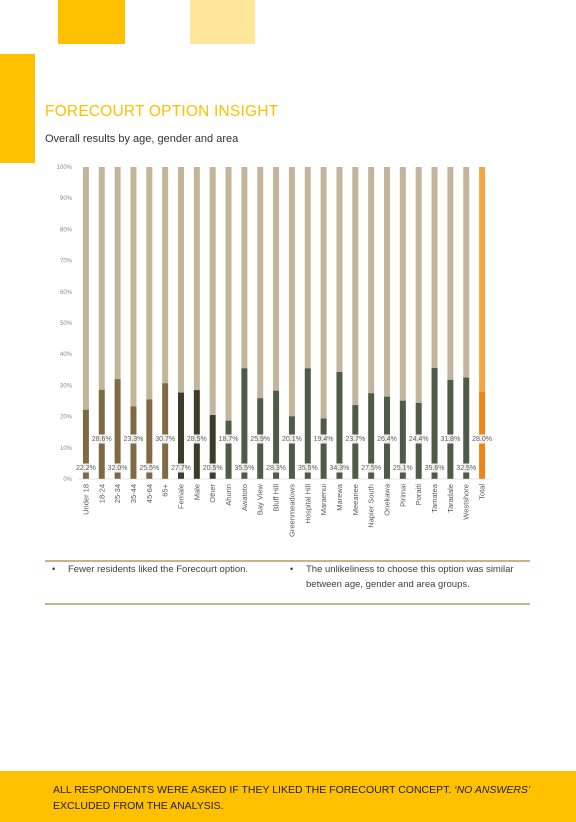 Image resolution: width=576 pixels, height=822 pixels. I want to click on value-label: 35.6%, so click(435, 468).